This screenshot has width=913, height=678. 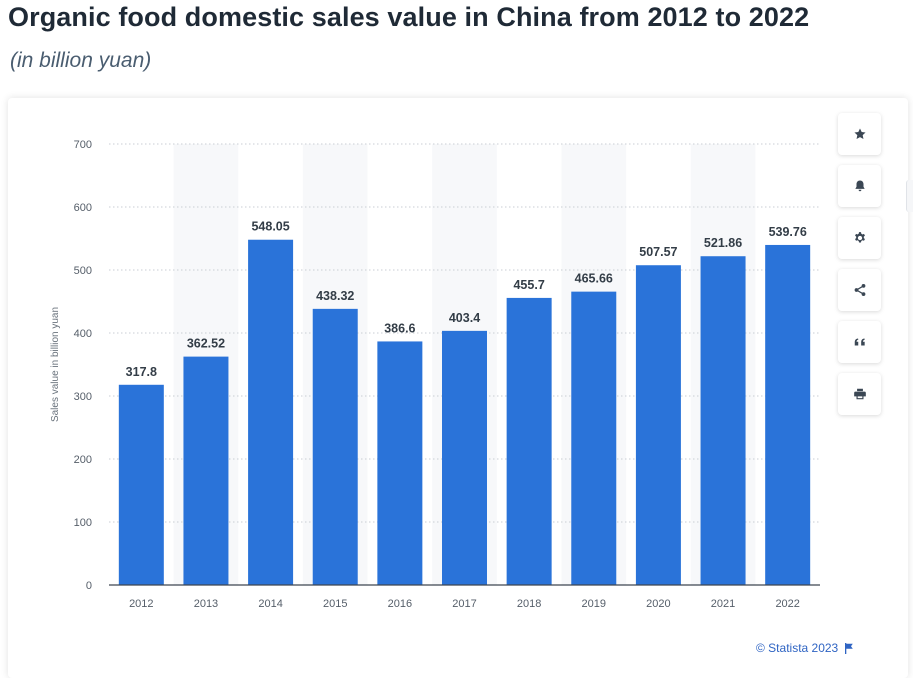 I want to click on x-tick-label: 2021, so click(x=723, y=604).